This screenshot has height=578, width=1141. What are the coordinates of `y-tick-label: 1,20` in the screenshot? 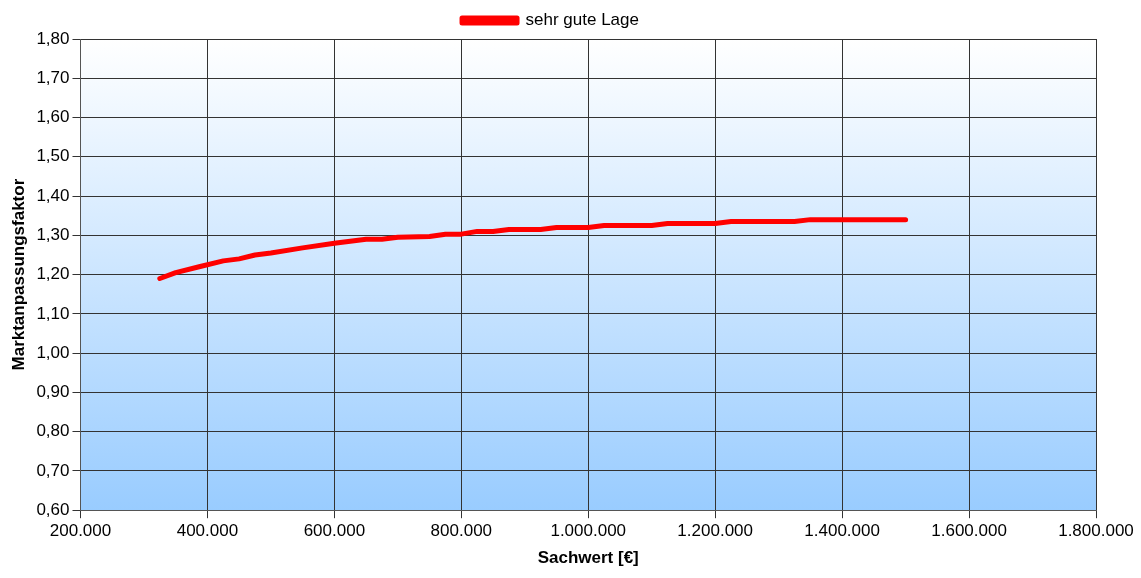 It's located at (53, 274).